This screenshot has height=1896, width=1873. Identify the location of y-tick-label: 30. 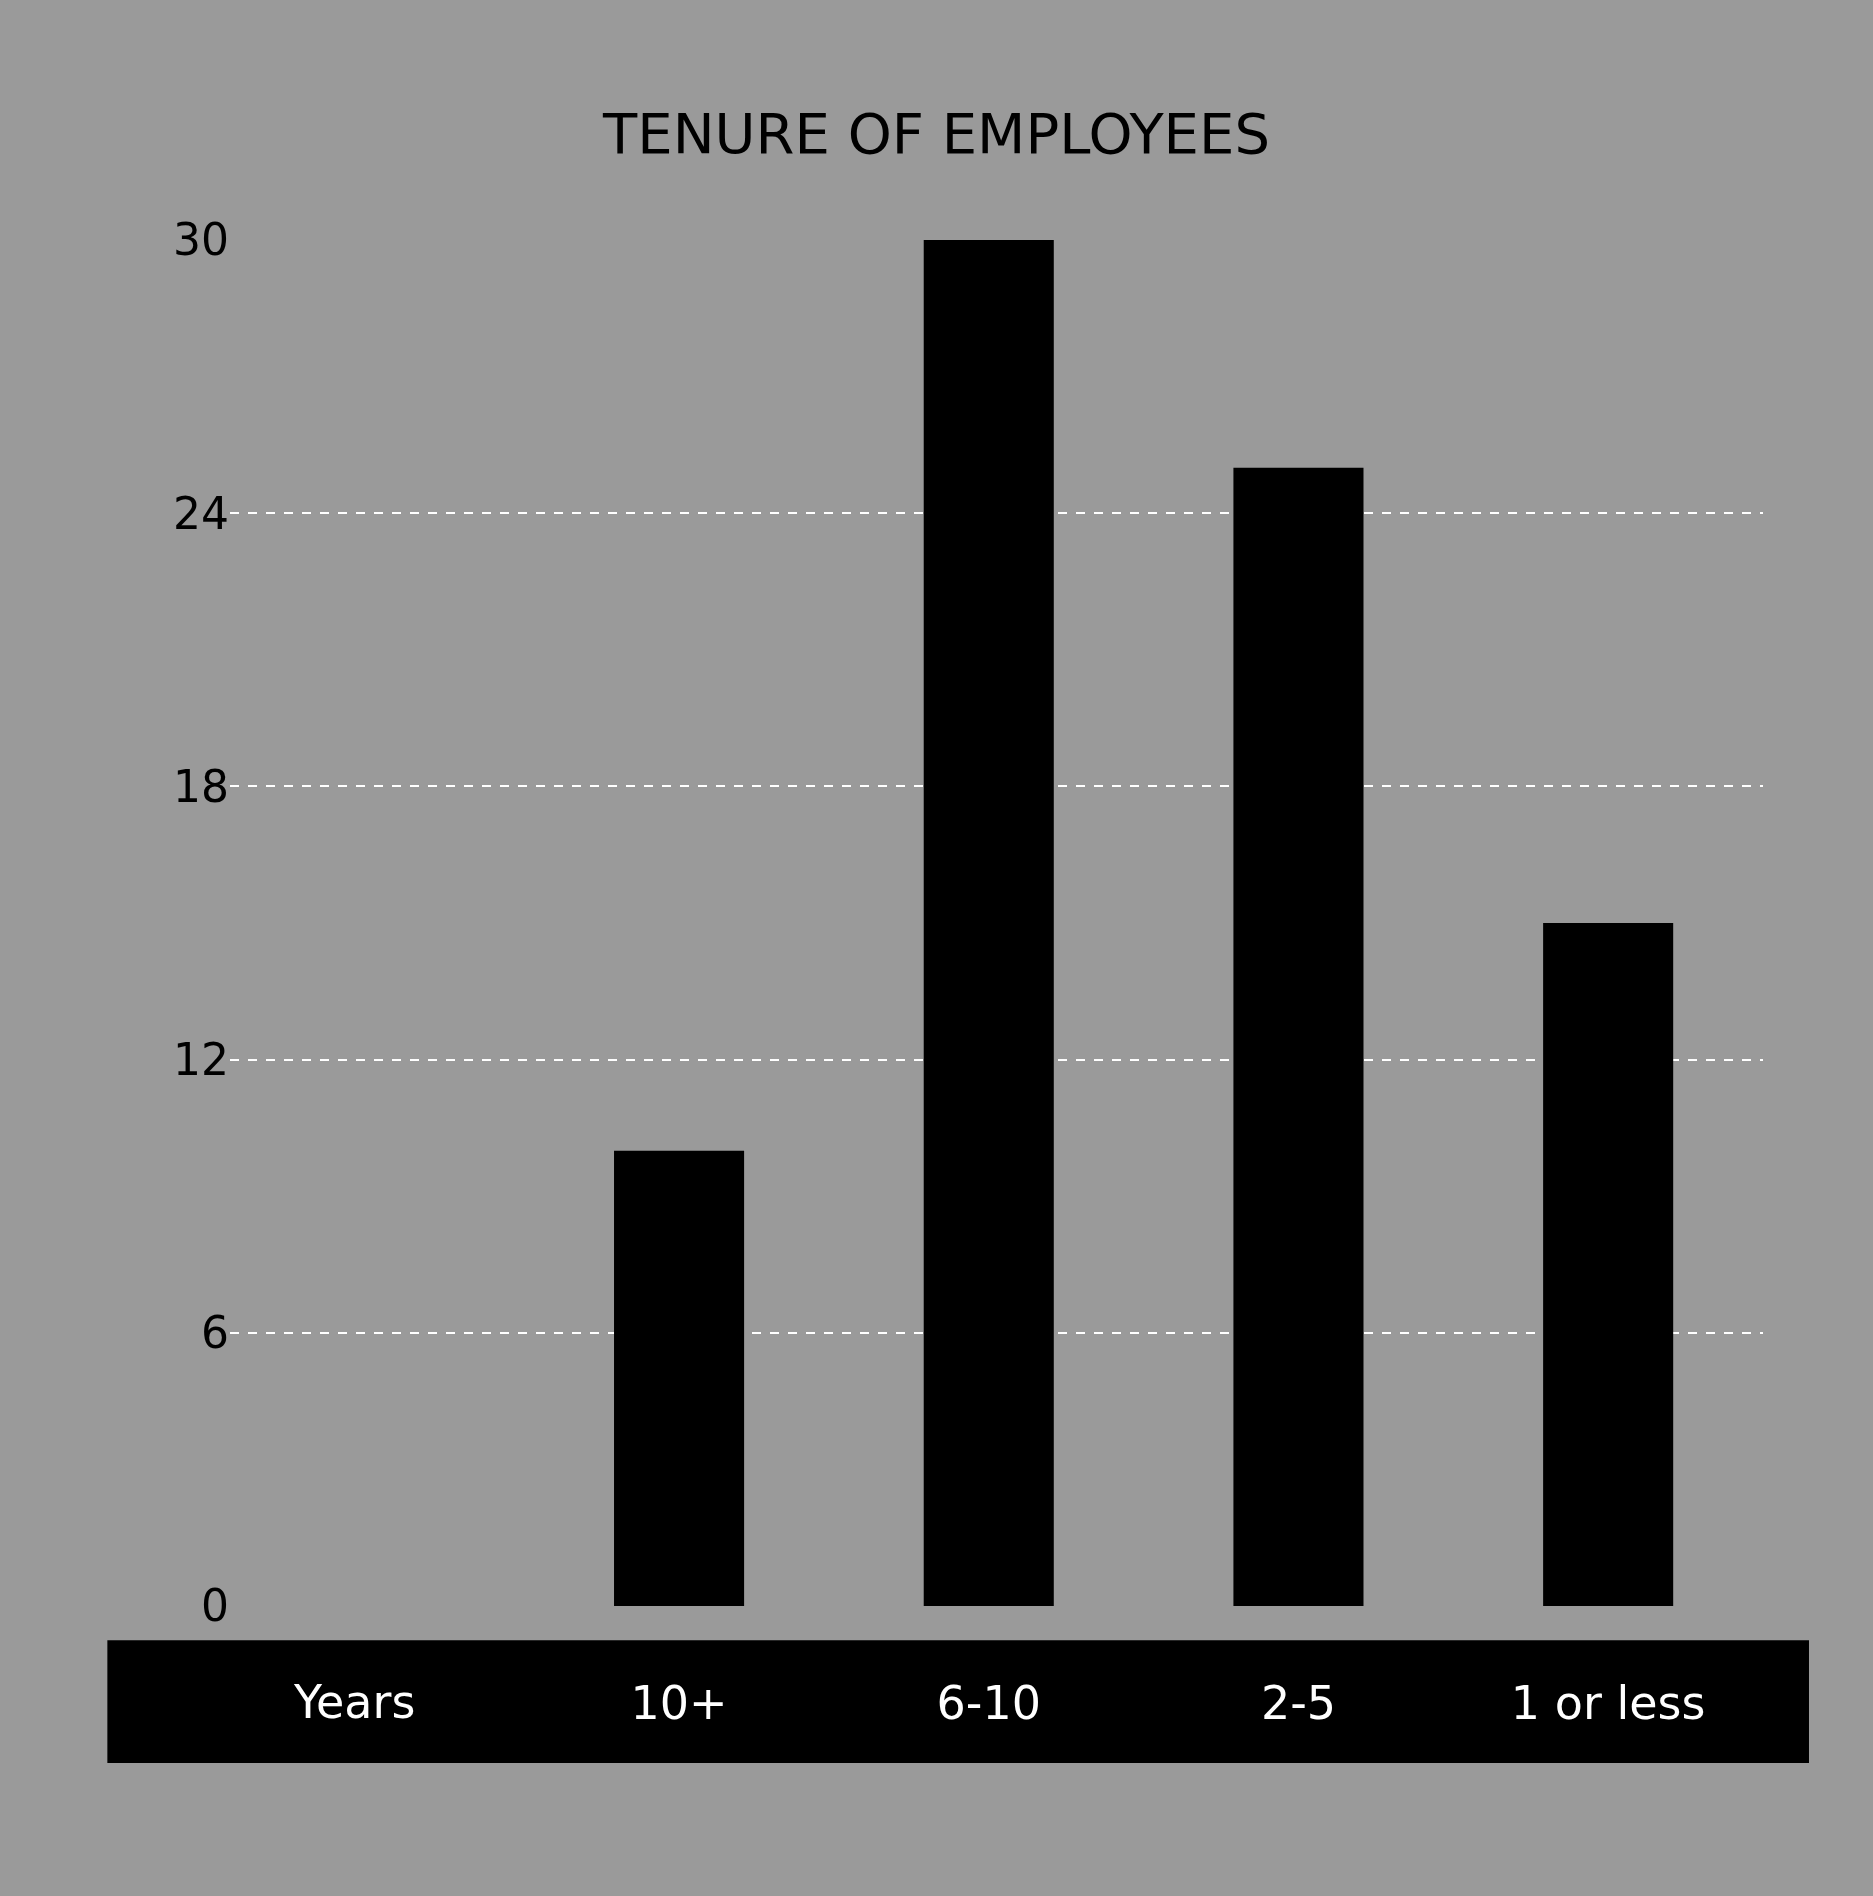
(201, 240).